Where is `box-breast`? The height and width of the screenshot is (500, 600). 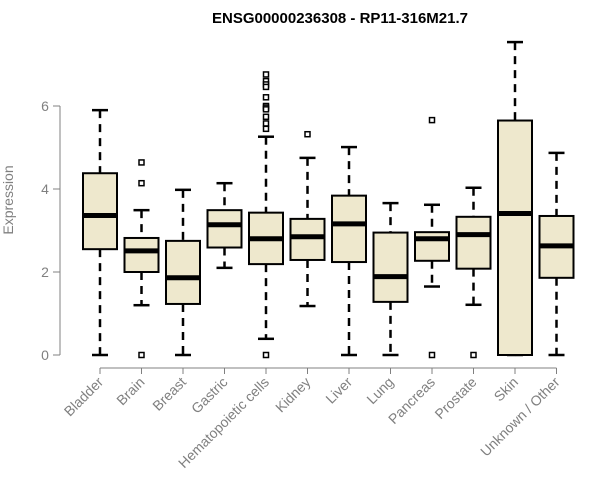 box-breast is located at coordinates (183, 272).